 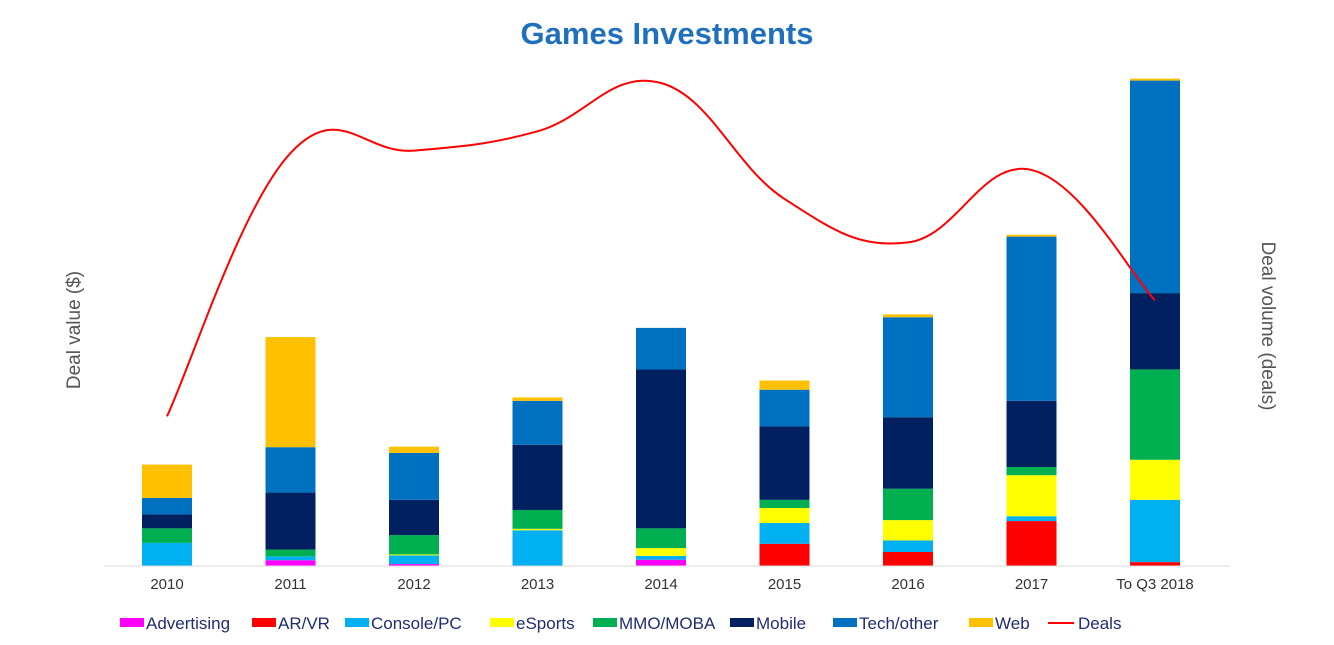 What do you see at coordinates (264, 622) in the screenshot?
I see `legend-swatch-ar-vr` at bounding box center [264, 622].